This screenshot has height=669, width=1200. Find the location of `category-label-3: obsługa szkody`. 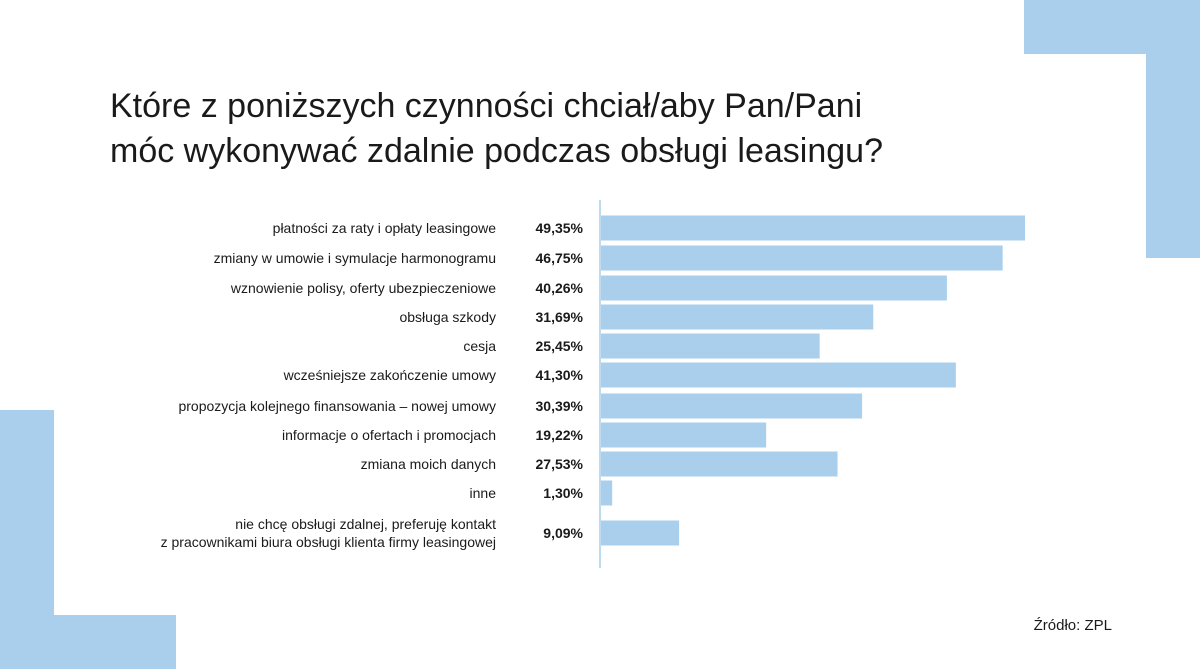

category-label-3: obsługa szkody is located at coordinates (447, 317).